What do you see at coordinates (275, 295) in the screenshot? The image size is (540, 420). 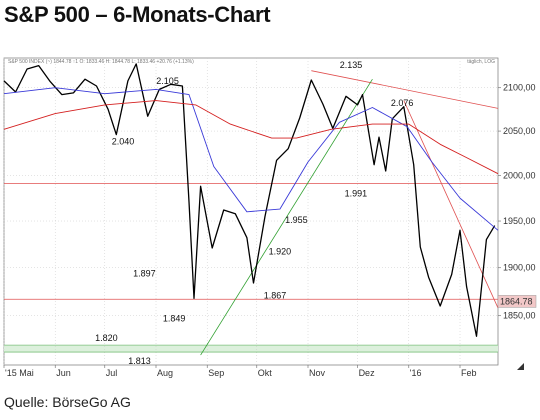 I see `annotation-label: 1.867` at bounding box center [275, 295].